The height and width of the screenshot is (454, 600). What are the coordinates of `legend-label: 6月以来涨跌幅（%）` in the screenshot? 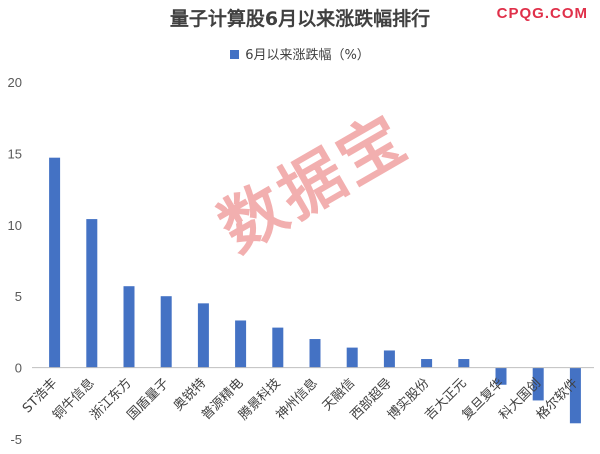 It's located at (307, 55).